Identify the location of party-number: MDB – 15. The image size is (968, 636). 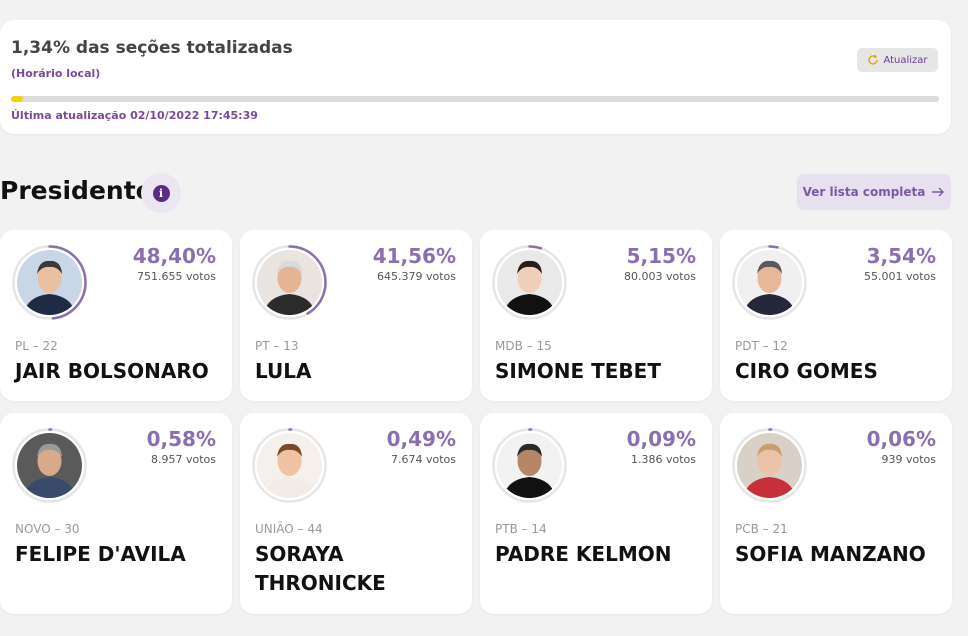
(523, 346).